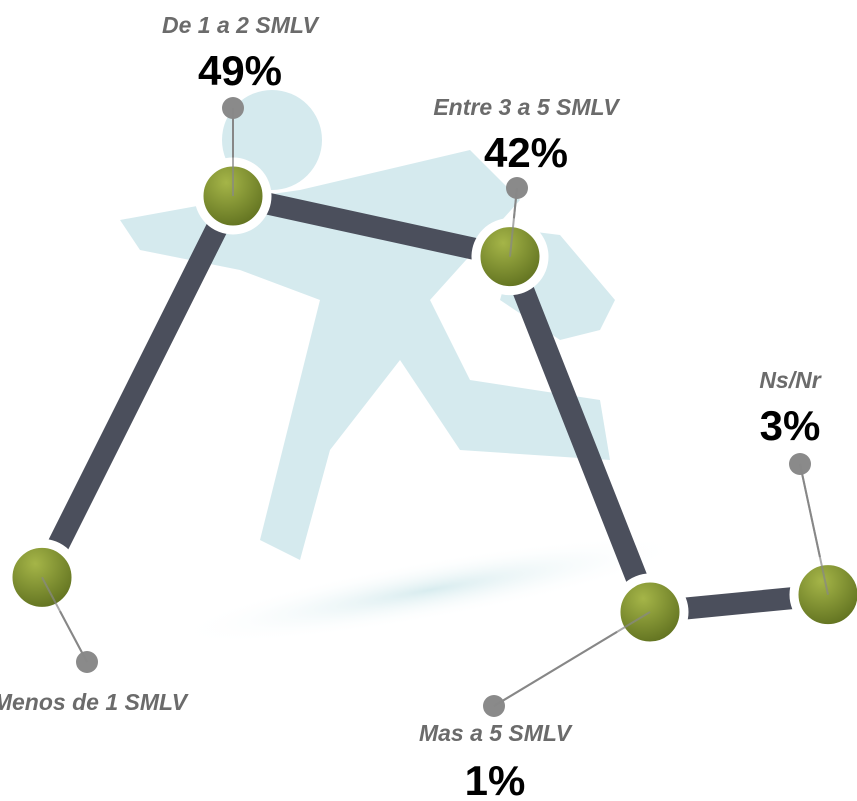 This screenshot has width=857, height=801. I want to click on value-label: 3%, so click(790, 425).